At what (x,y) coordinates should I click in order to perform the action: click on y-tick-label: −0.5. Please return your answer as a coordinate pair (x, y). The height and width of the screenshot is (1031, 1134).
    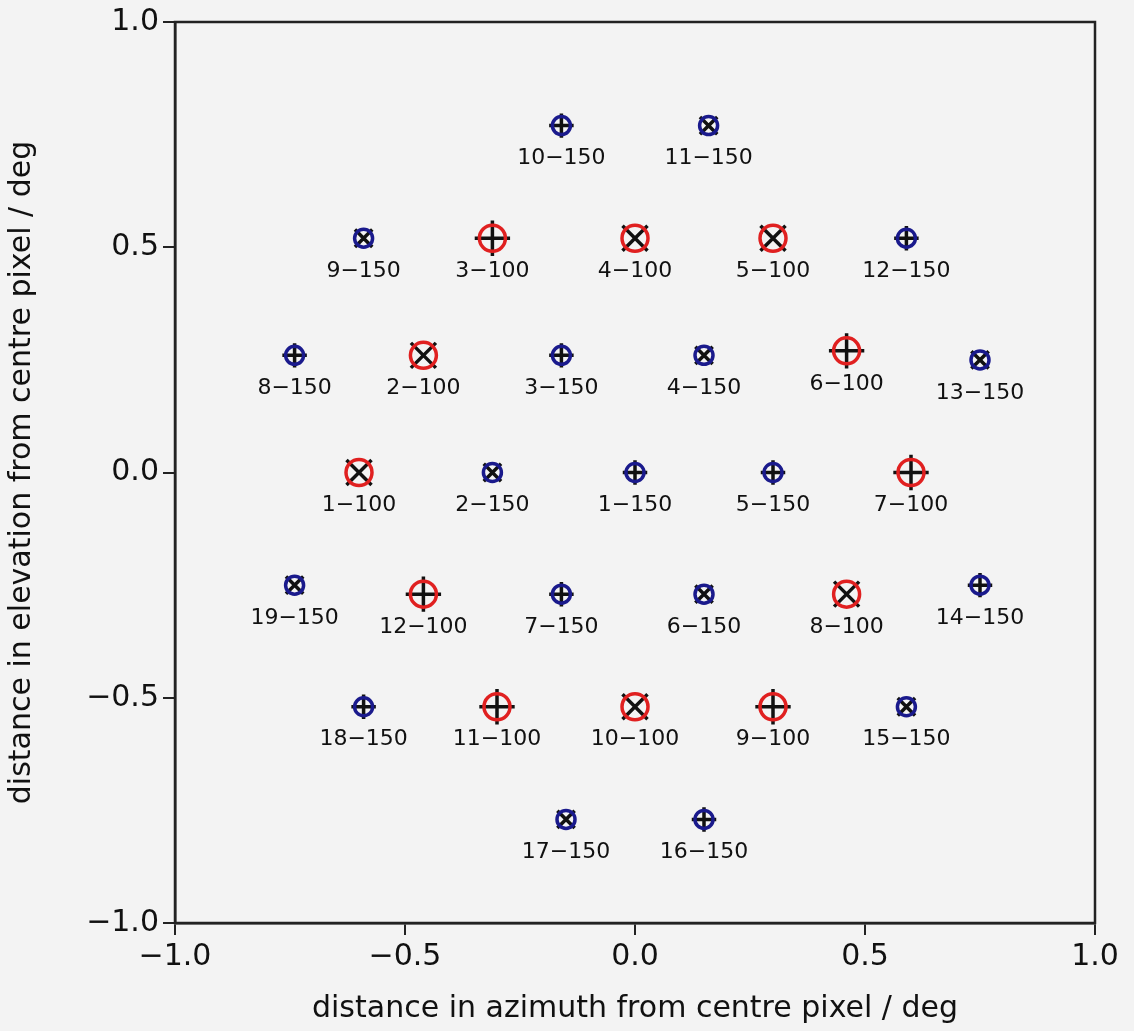
    Looking at the image, I should click on (122, 695).